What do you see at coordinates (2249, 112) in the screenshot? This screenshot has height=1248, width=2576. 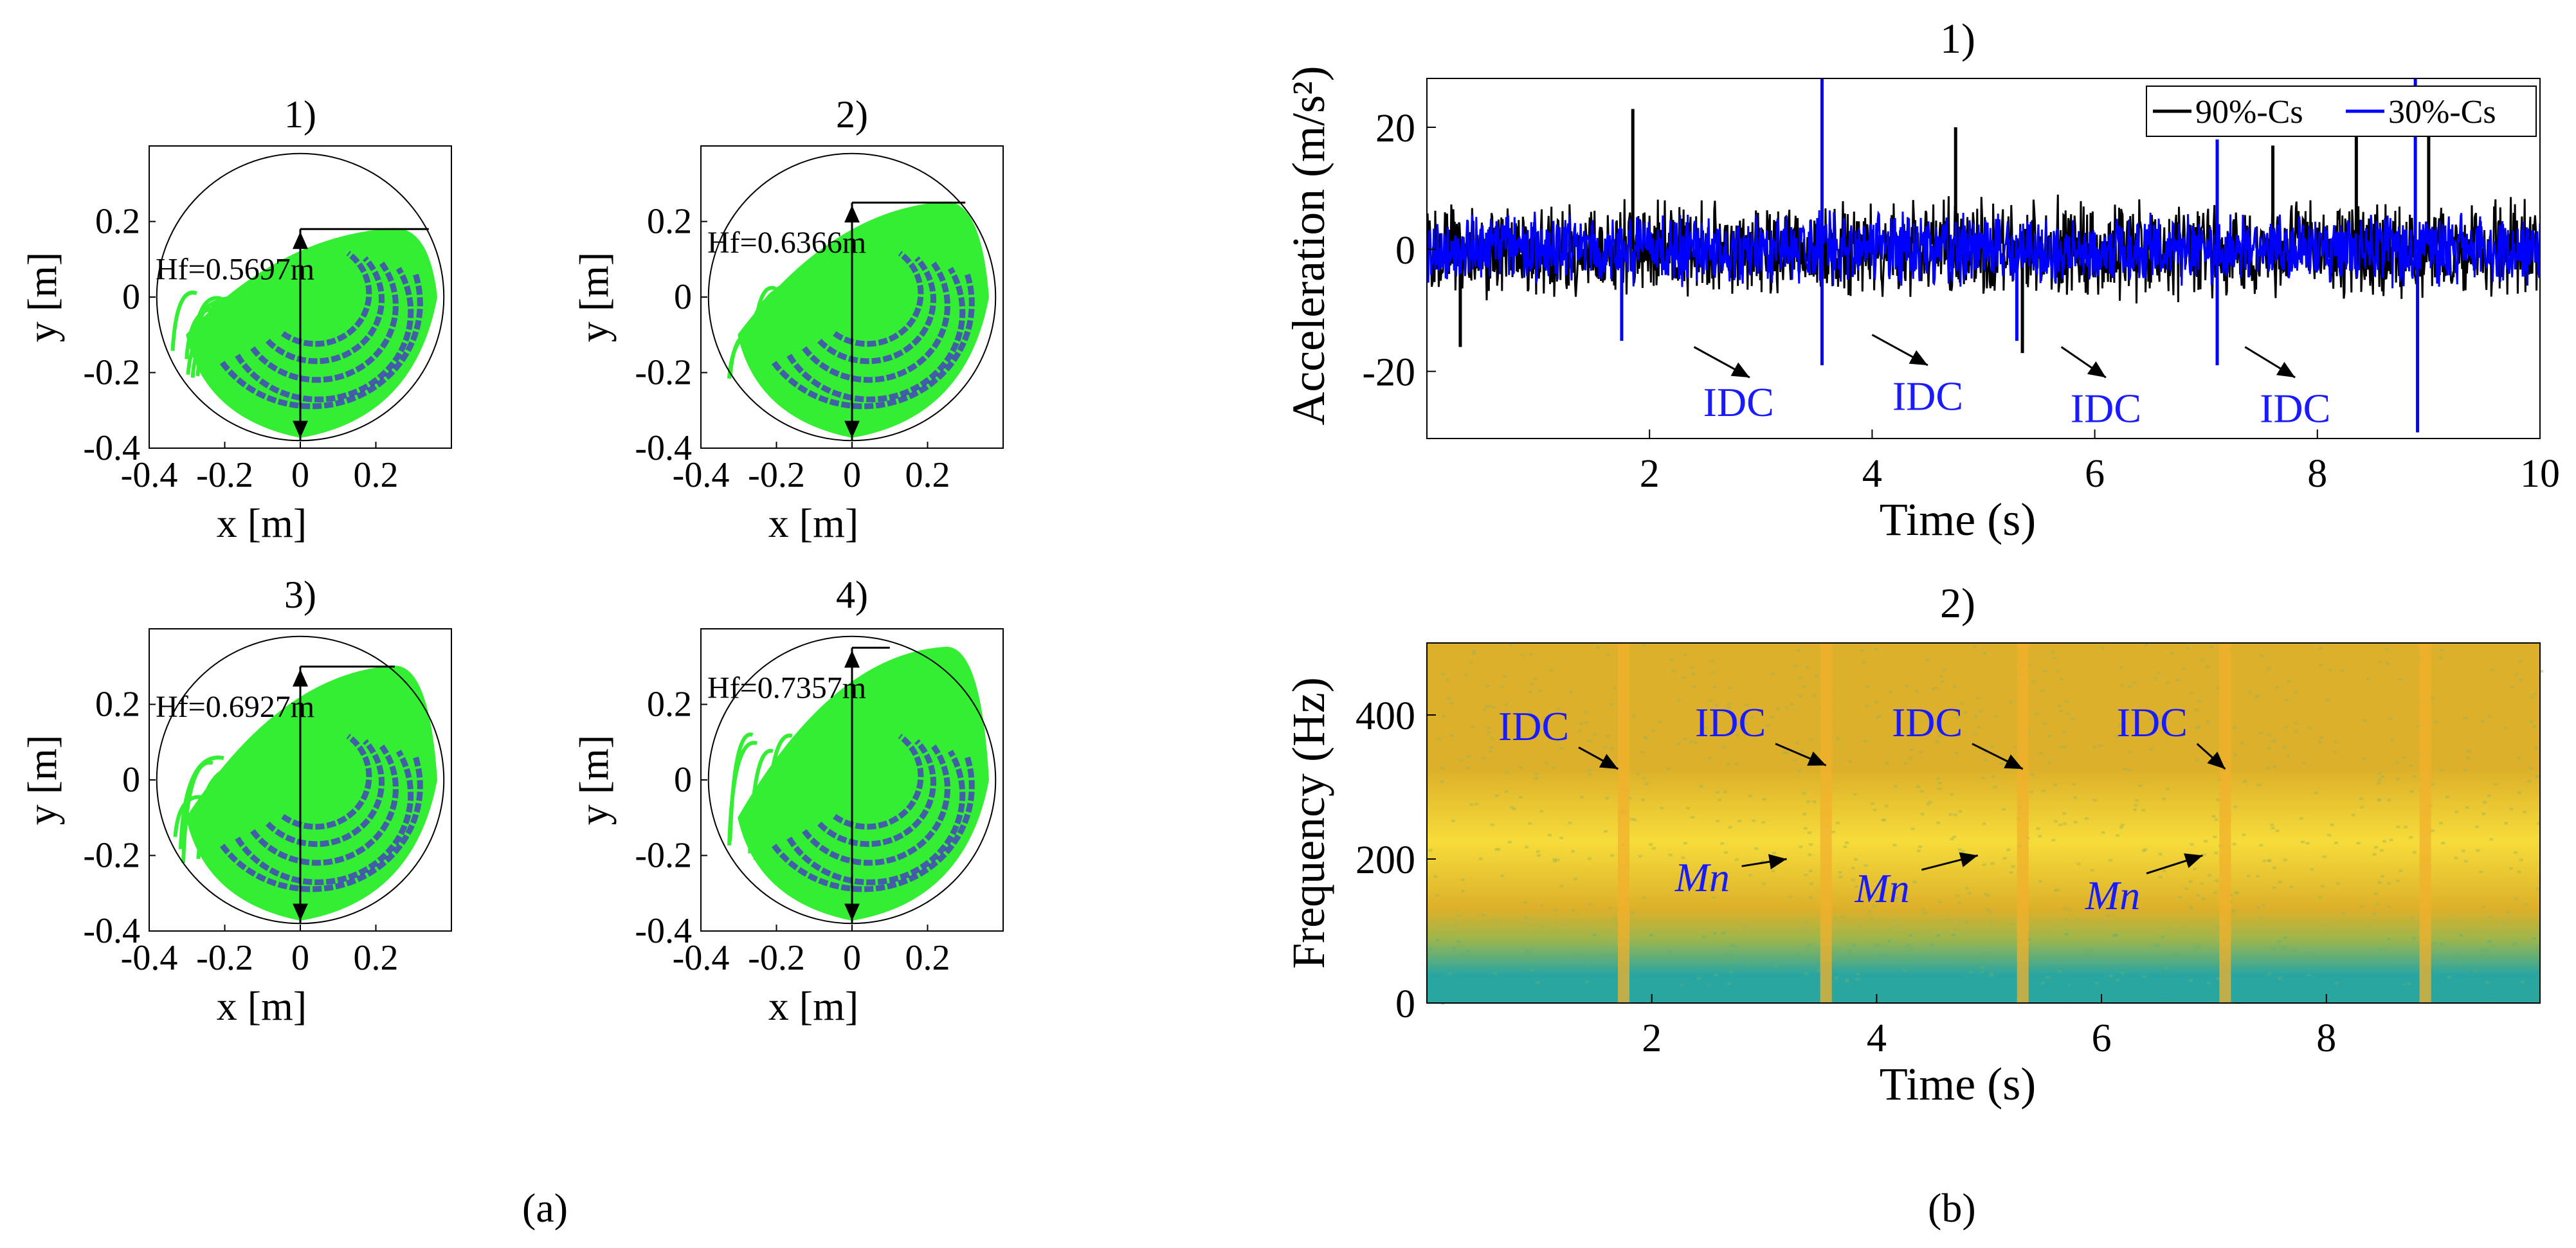 I see `legend-entry: 90%-Cs` at bounding box center [2249, 112].